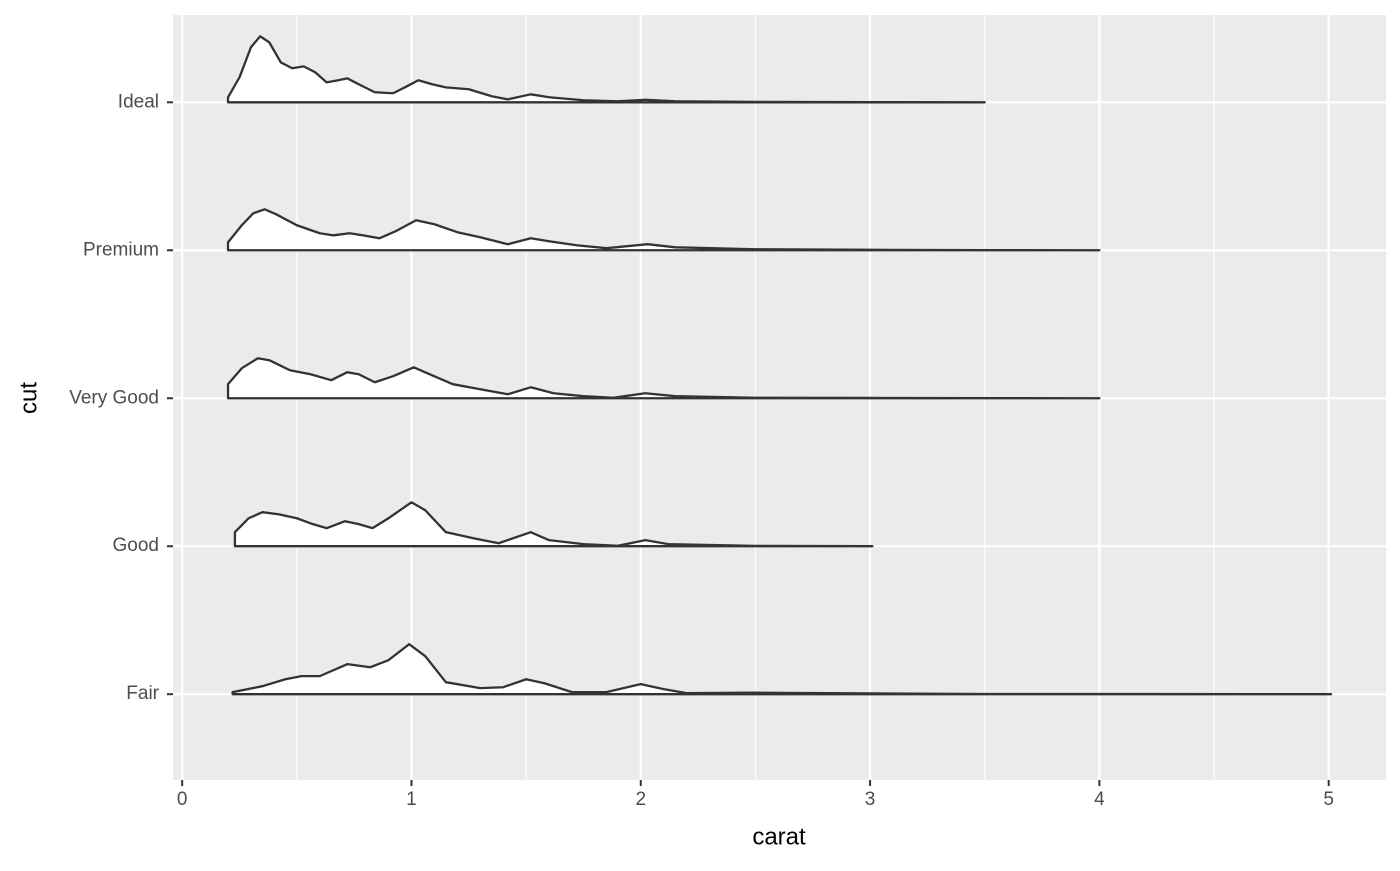 The height and width of the screenshot is (871, 1400). What do you see at coordinates (870, 799) in the screenshot?
I see `x-tick-label: 3` at bounding box center [870, 799].